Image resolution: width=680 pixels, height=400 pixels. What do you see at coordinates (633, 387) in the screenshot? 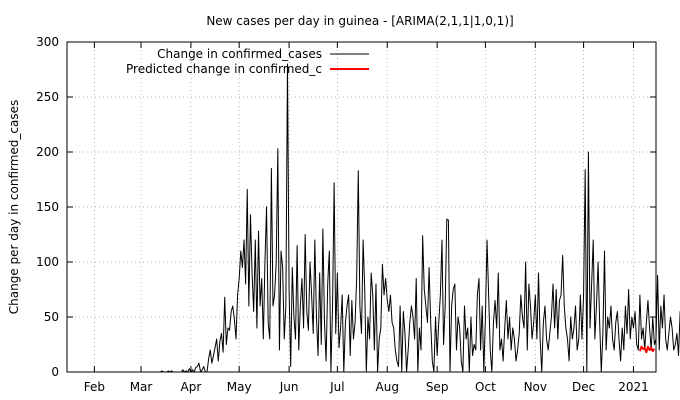
I see `x-tick-label: 2021` at bounding box center [633, 387].